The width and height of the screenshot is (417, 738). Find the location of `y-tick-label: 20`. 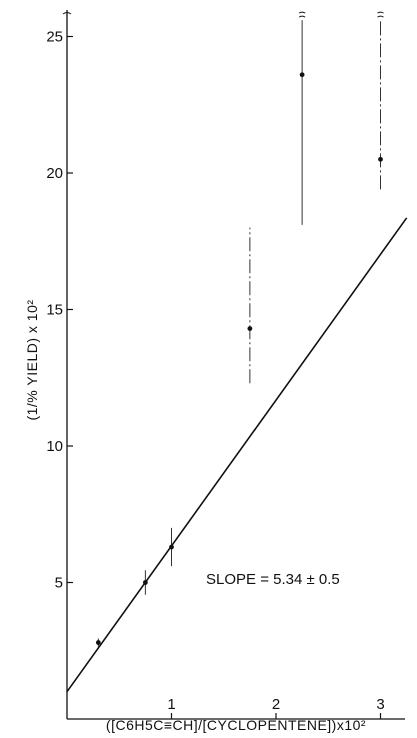

y-tick-label: 20 is located at coordinates (54, 173).